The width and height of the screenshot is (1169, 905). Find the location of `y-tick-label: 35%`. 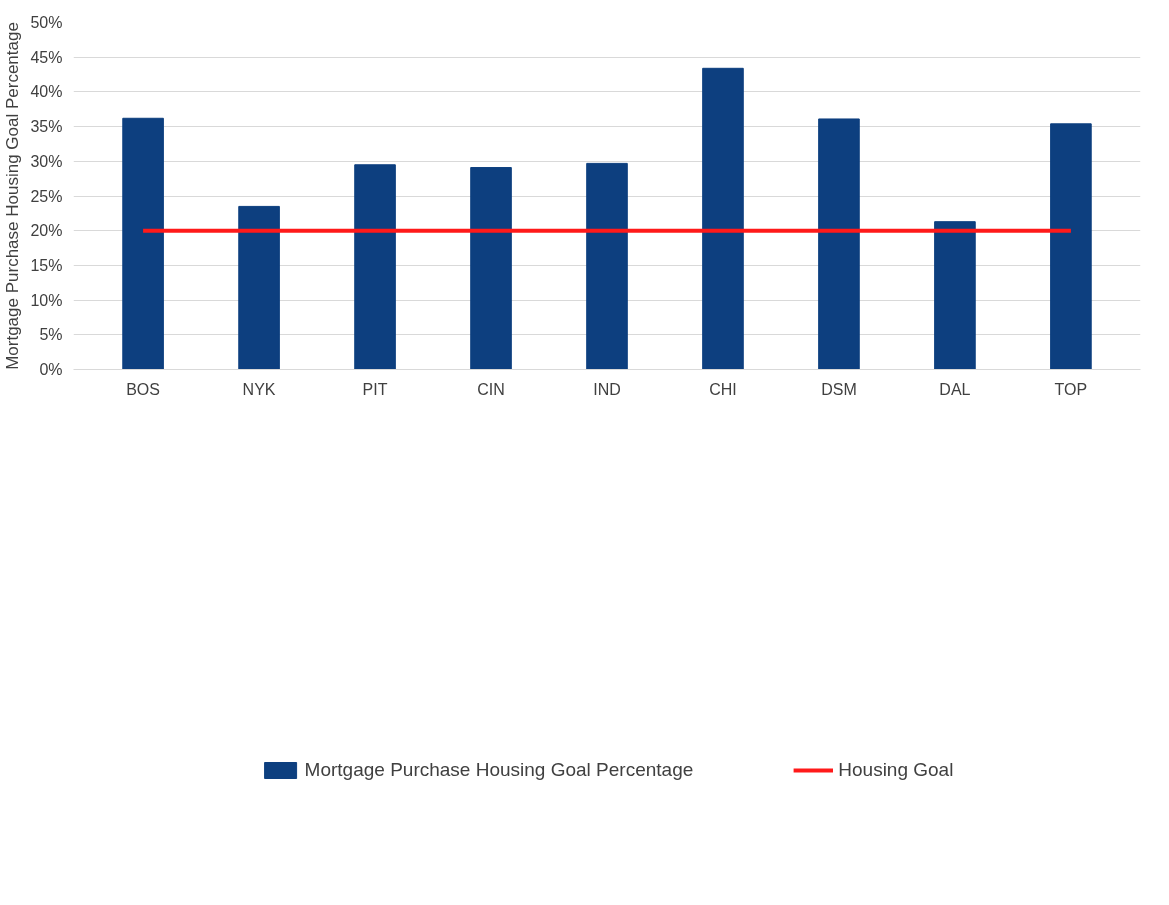

y-tick-label: 35% is located at coordinates (46, 127).